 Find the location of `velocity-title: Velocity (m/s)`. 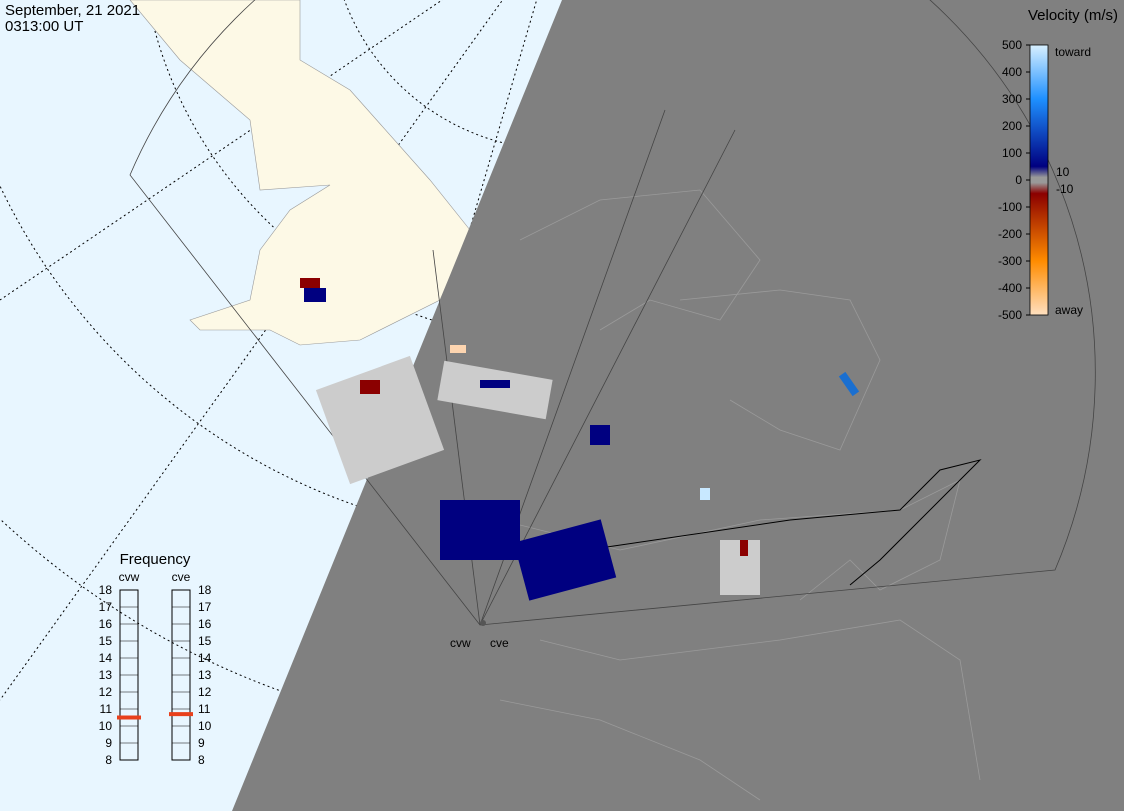

velocity-title: Velocity (m/s) is located at coordinates (1073, 15).